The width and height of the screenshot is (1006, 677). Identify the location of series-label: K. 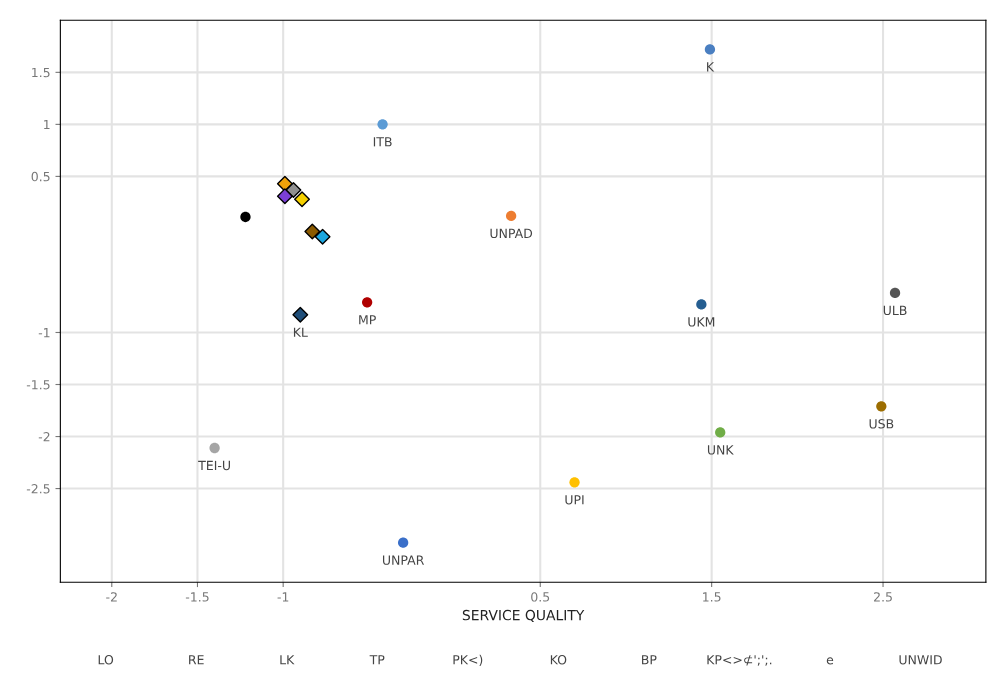
(711, 67).